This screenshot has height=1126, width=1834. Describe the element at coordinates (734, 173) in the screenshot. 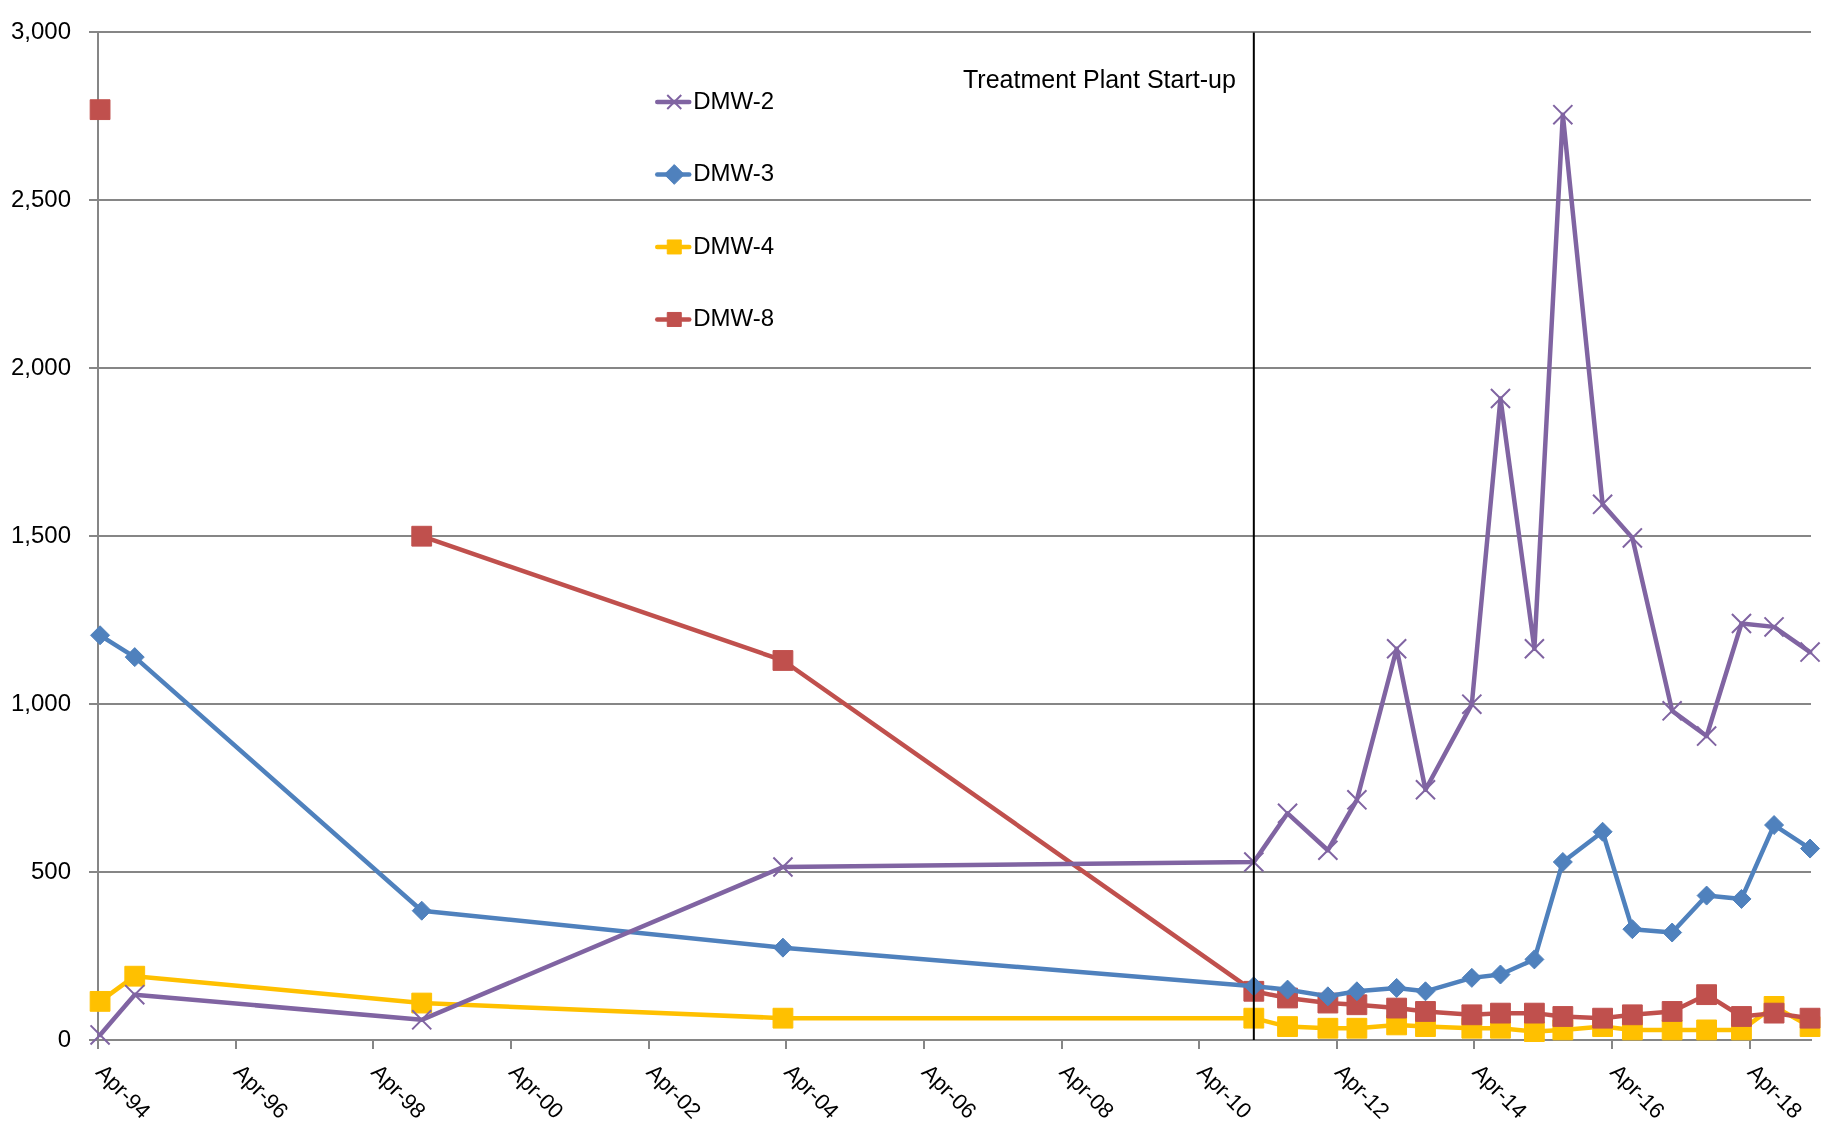

I see `legend-label: DMW-3` at that location.